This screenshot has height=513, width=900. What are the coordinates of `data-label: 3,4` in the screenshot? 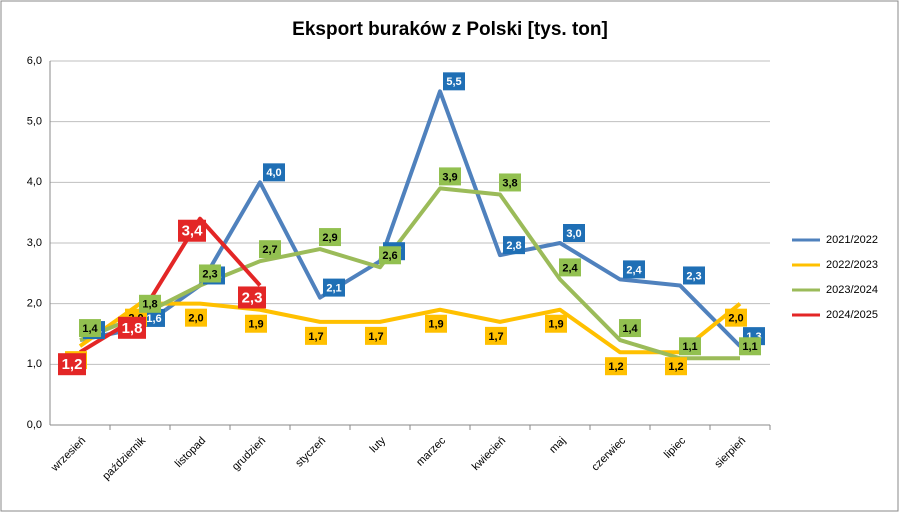 It's located at (193, 231).